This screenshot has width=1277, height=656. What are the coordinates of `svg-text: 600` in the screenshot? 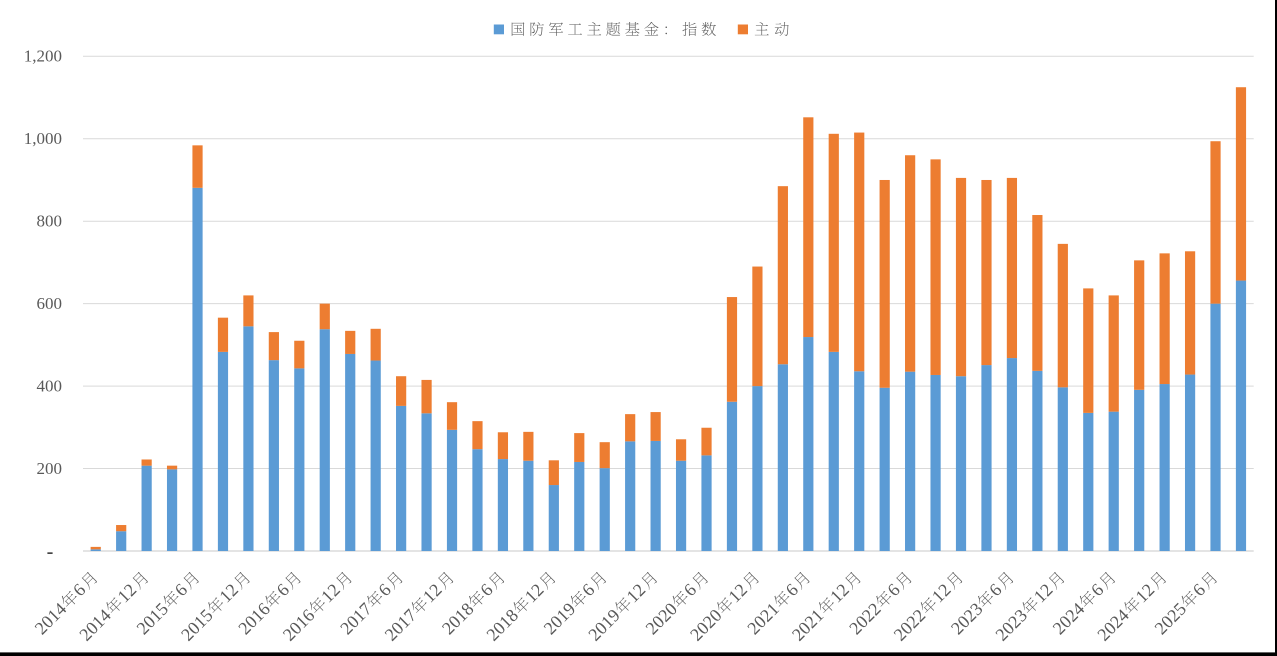 It's located at (50, 303).